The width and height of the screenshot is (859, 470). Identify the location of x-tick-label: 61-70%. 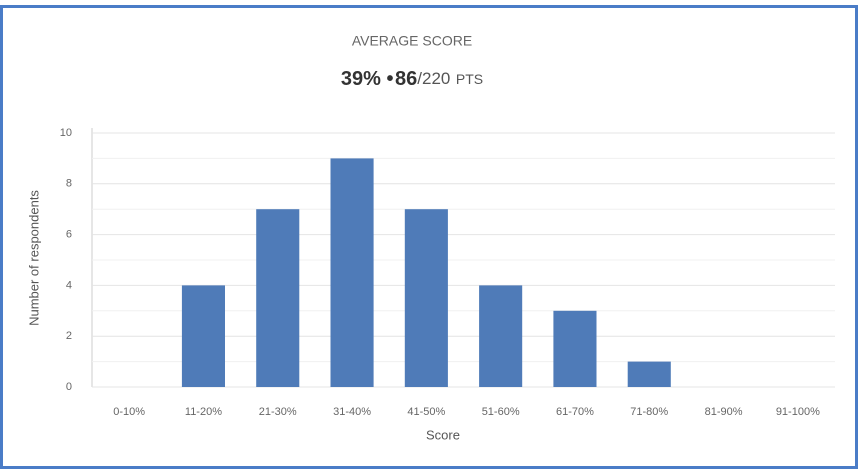
(575, 412).